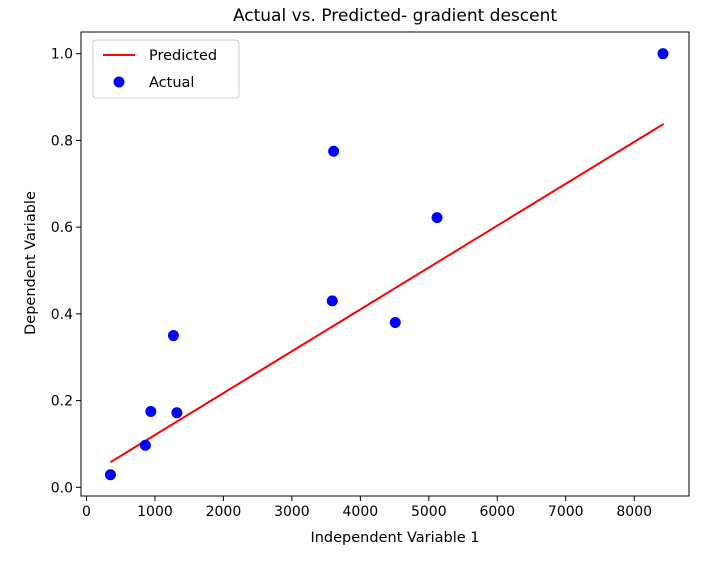 The width and height of the screenshot is (728, 561). What do you see at coordinates (86, 512) in the screenshot?
I see `x-tick-label: 0` at bounding box center [86, 512].